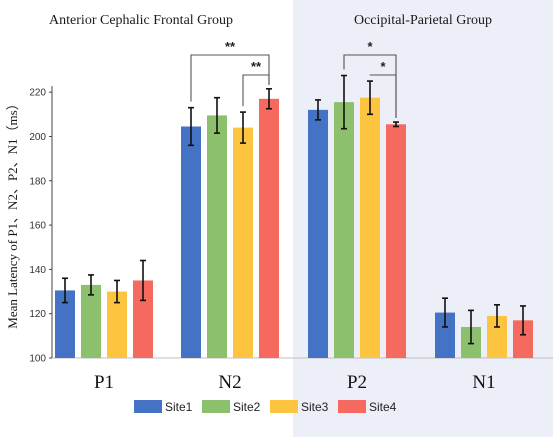 This screenshot has width=553, height=437. I want to click on bar-P2-Site3, so click(370, 227).